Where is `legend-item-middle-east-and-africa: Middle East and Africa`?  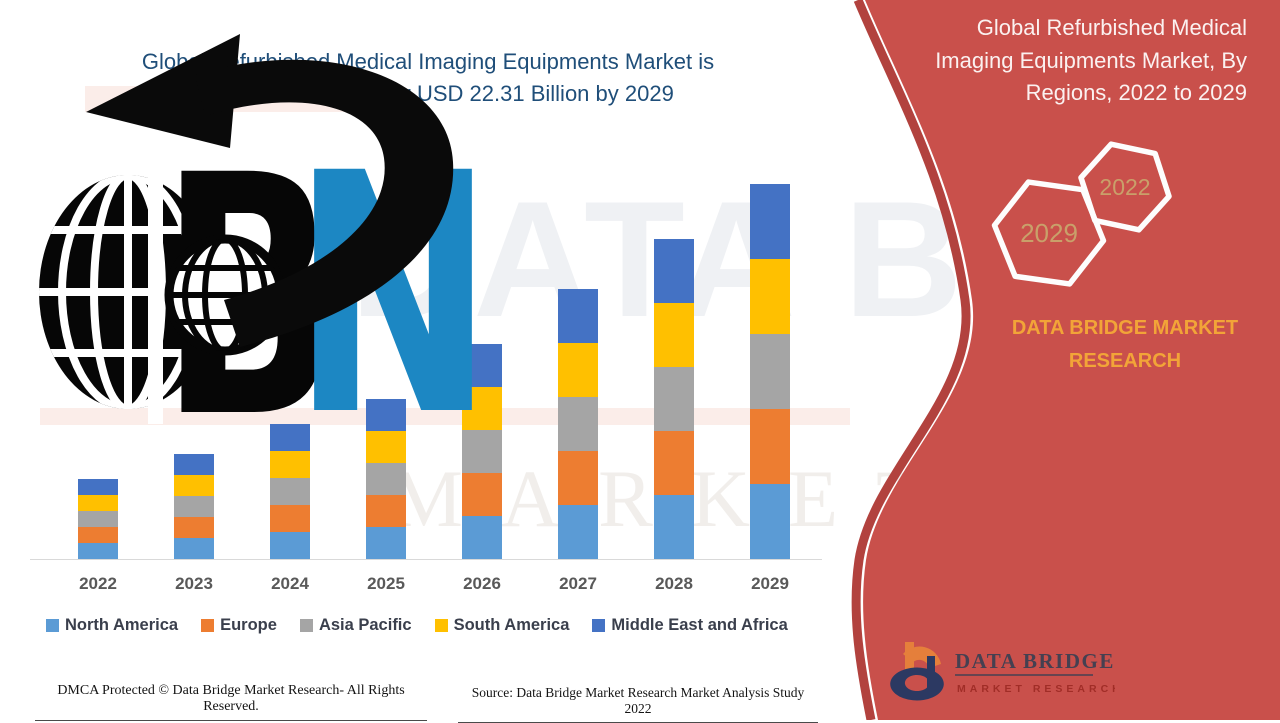
legend-item-middle-east-and-africa: Middle East and Africa is located at coordinates (690, 625).